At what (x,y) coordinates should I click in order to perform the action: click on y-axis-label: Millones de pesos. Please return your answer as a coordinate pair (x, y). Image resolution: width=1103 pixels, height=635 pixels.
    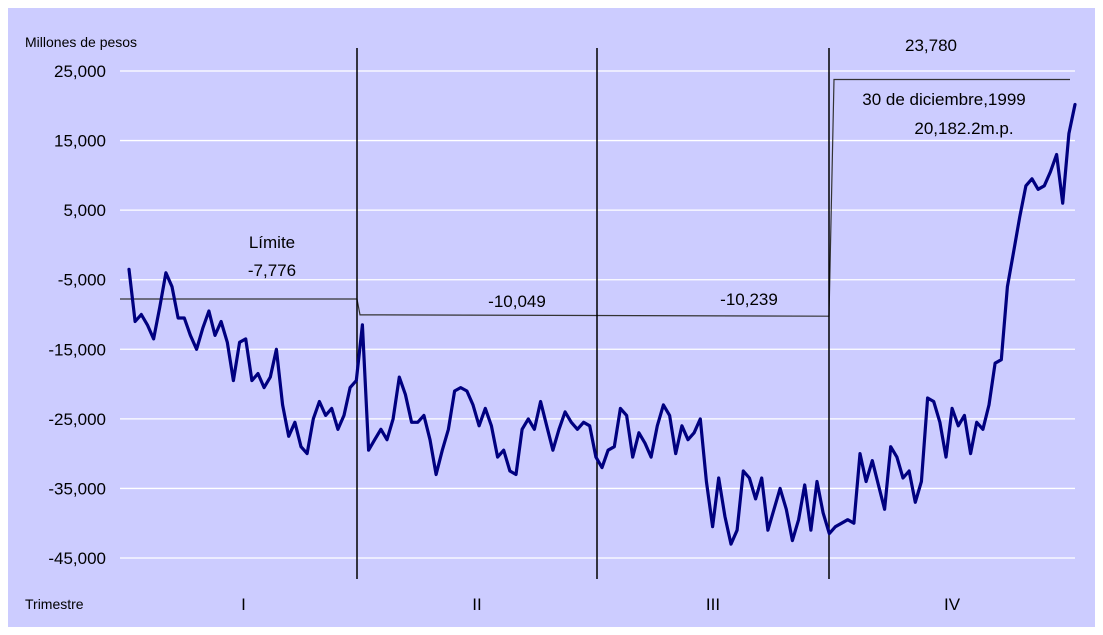
    Looking at the image, I should click on (81, 42).